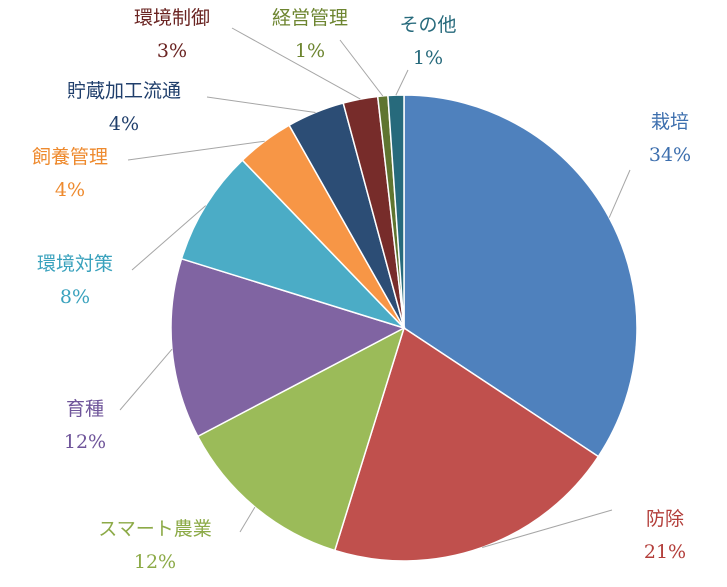 The height and width of the screenshot is (587, 727). I want to click on slice-category-label-2: 防除, so click(665, 519).